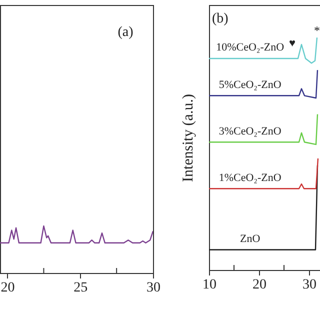 The image size is (320, 320). Describe the element at coordinates (81, 288) in the screenshot. I see `x-tick-label: 25` at that location.